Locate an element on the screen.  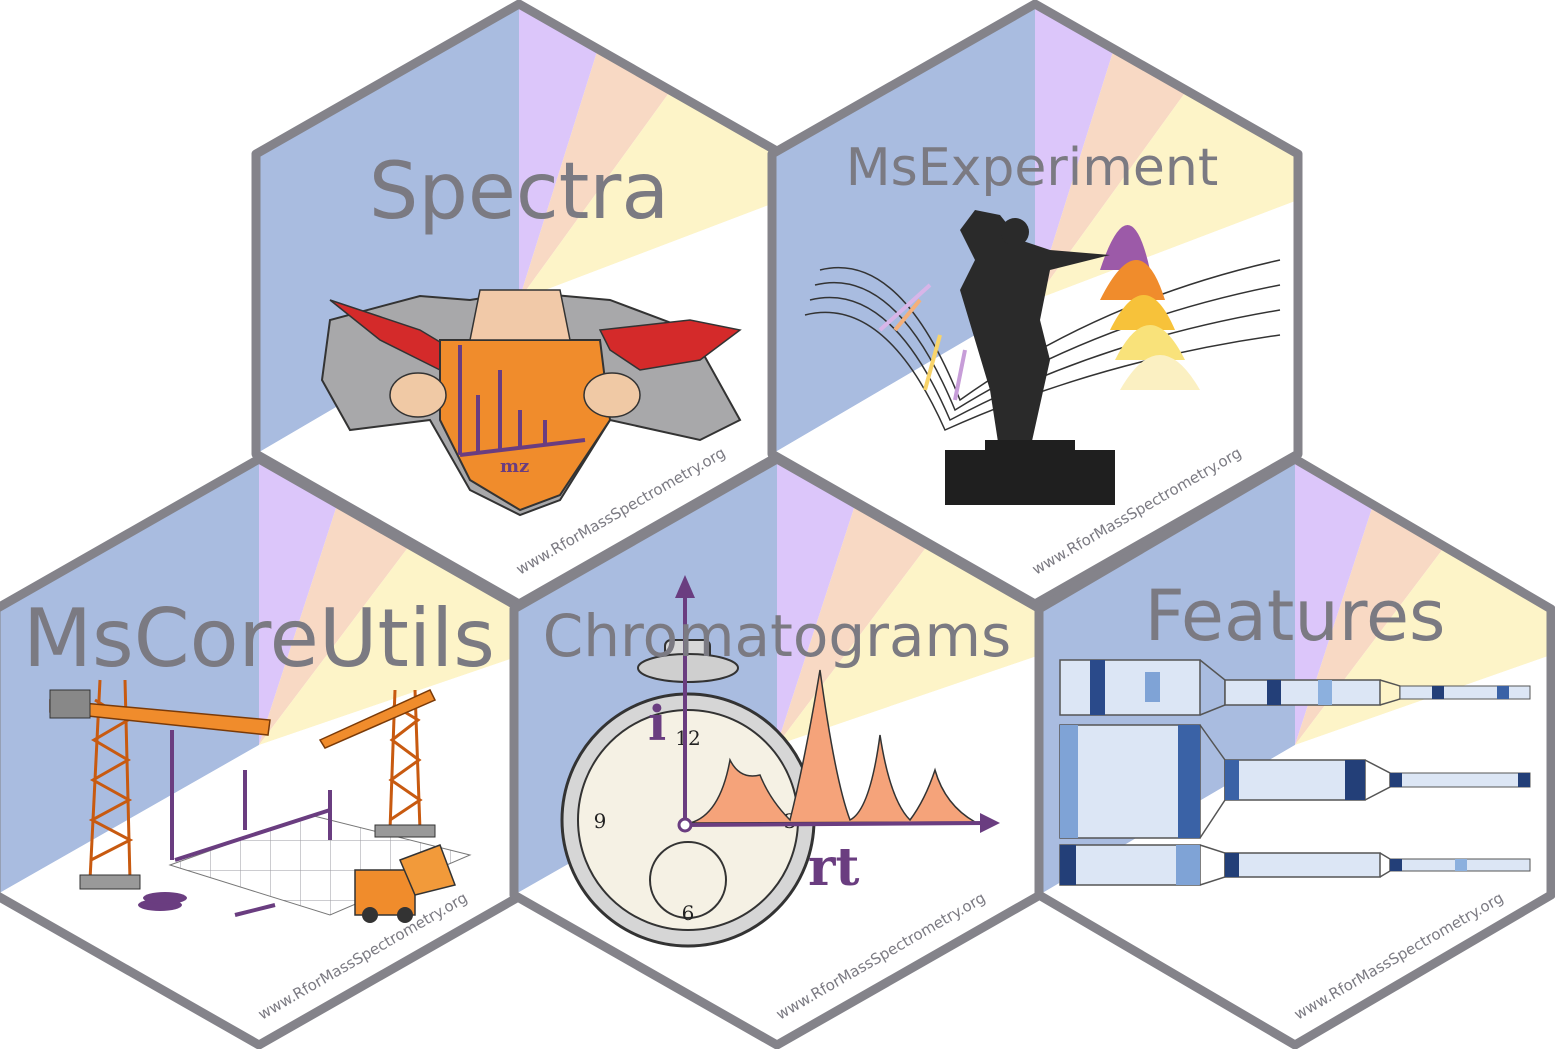
svg-text: 6 is located at coordinates (688, 913).